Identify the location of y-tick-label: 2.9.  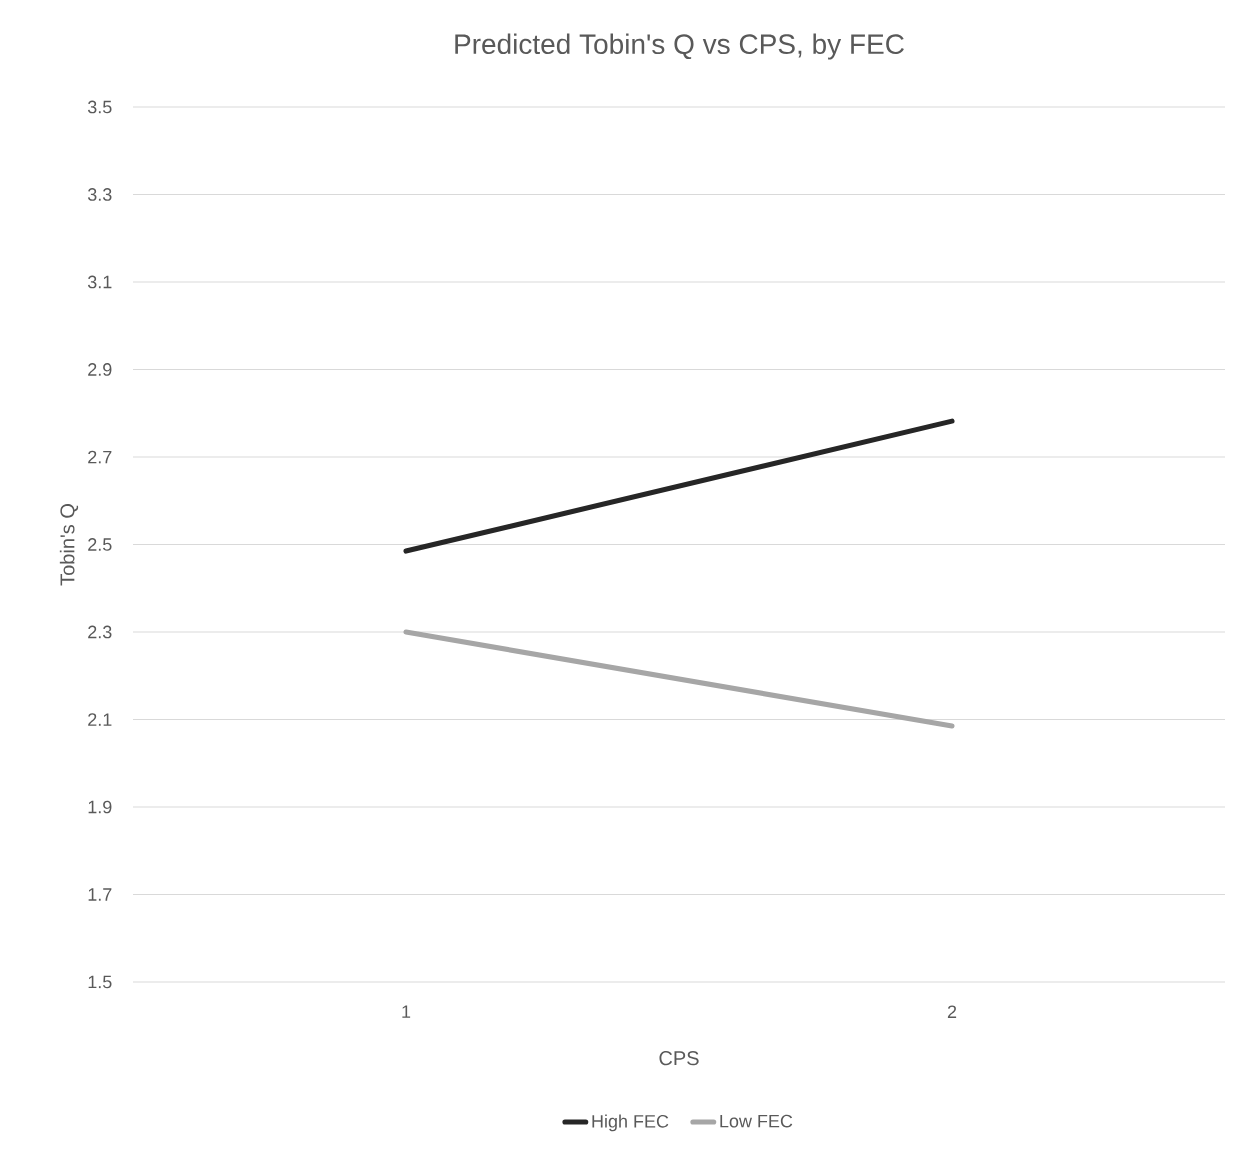
(100, 369).